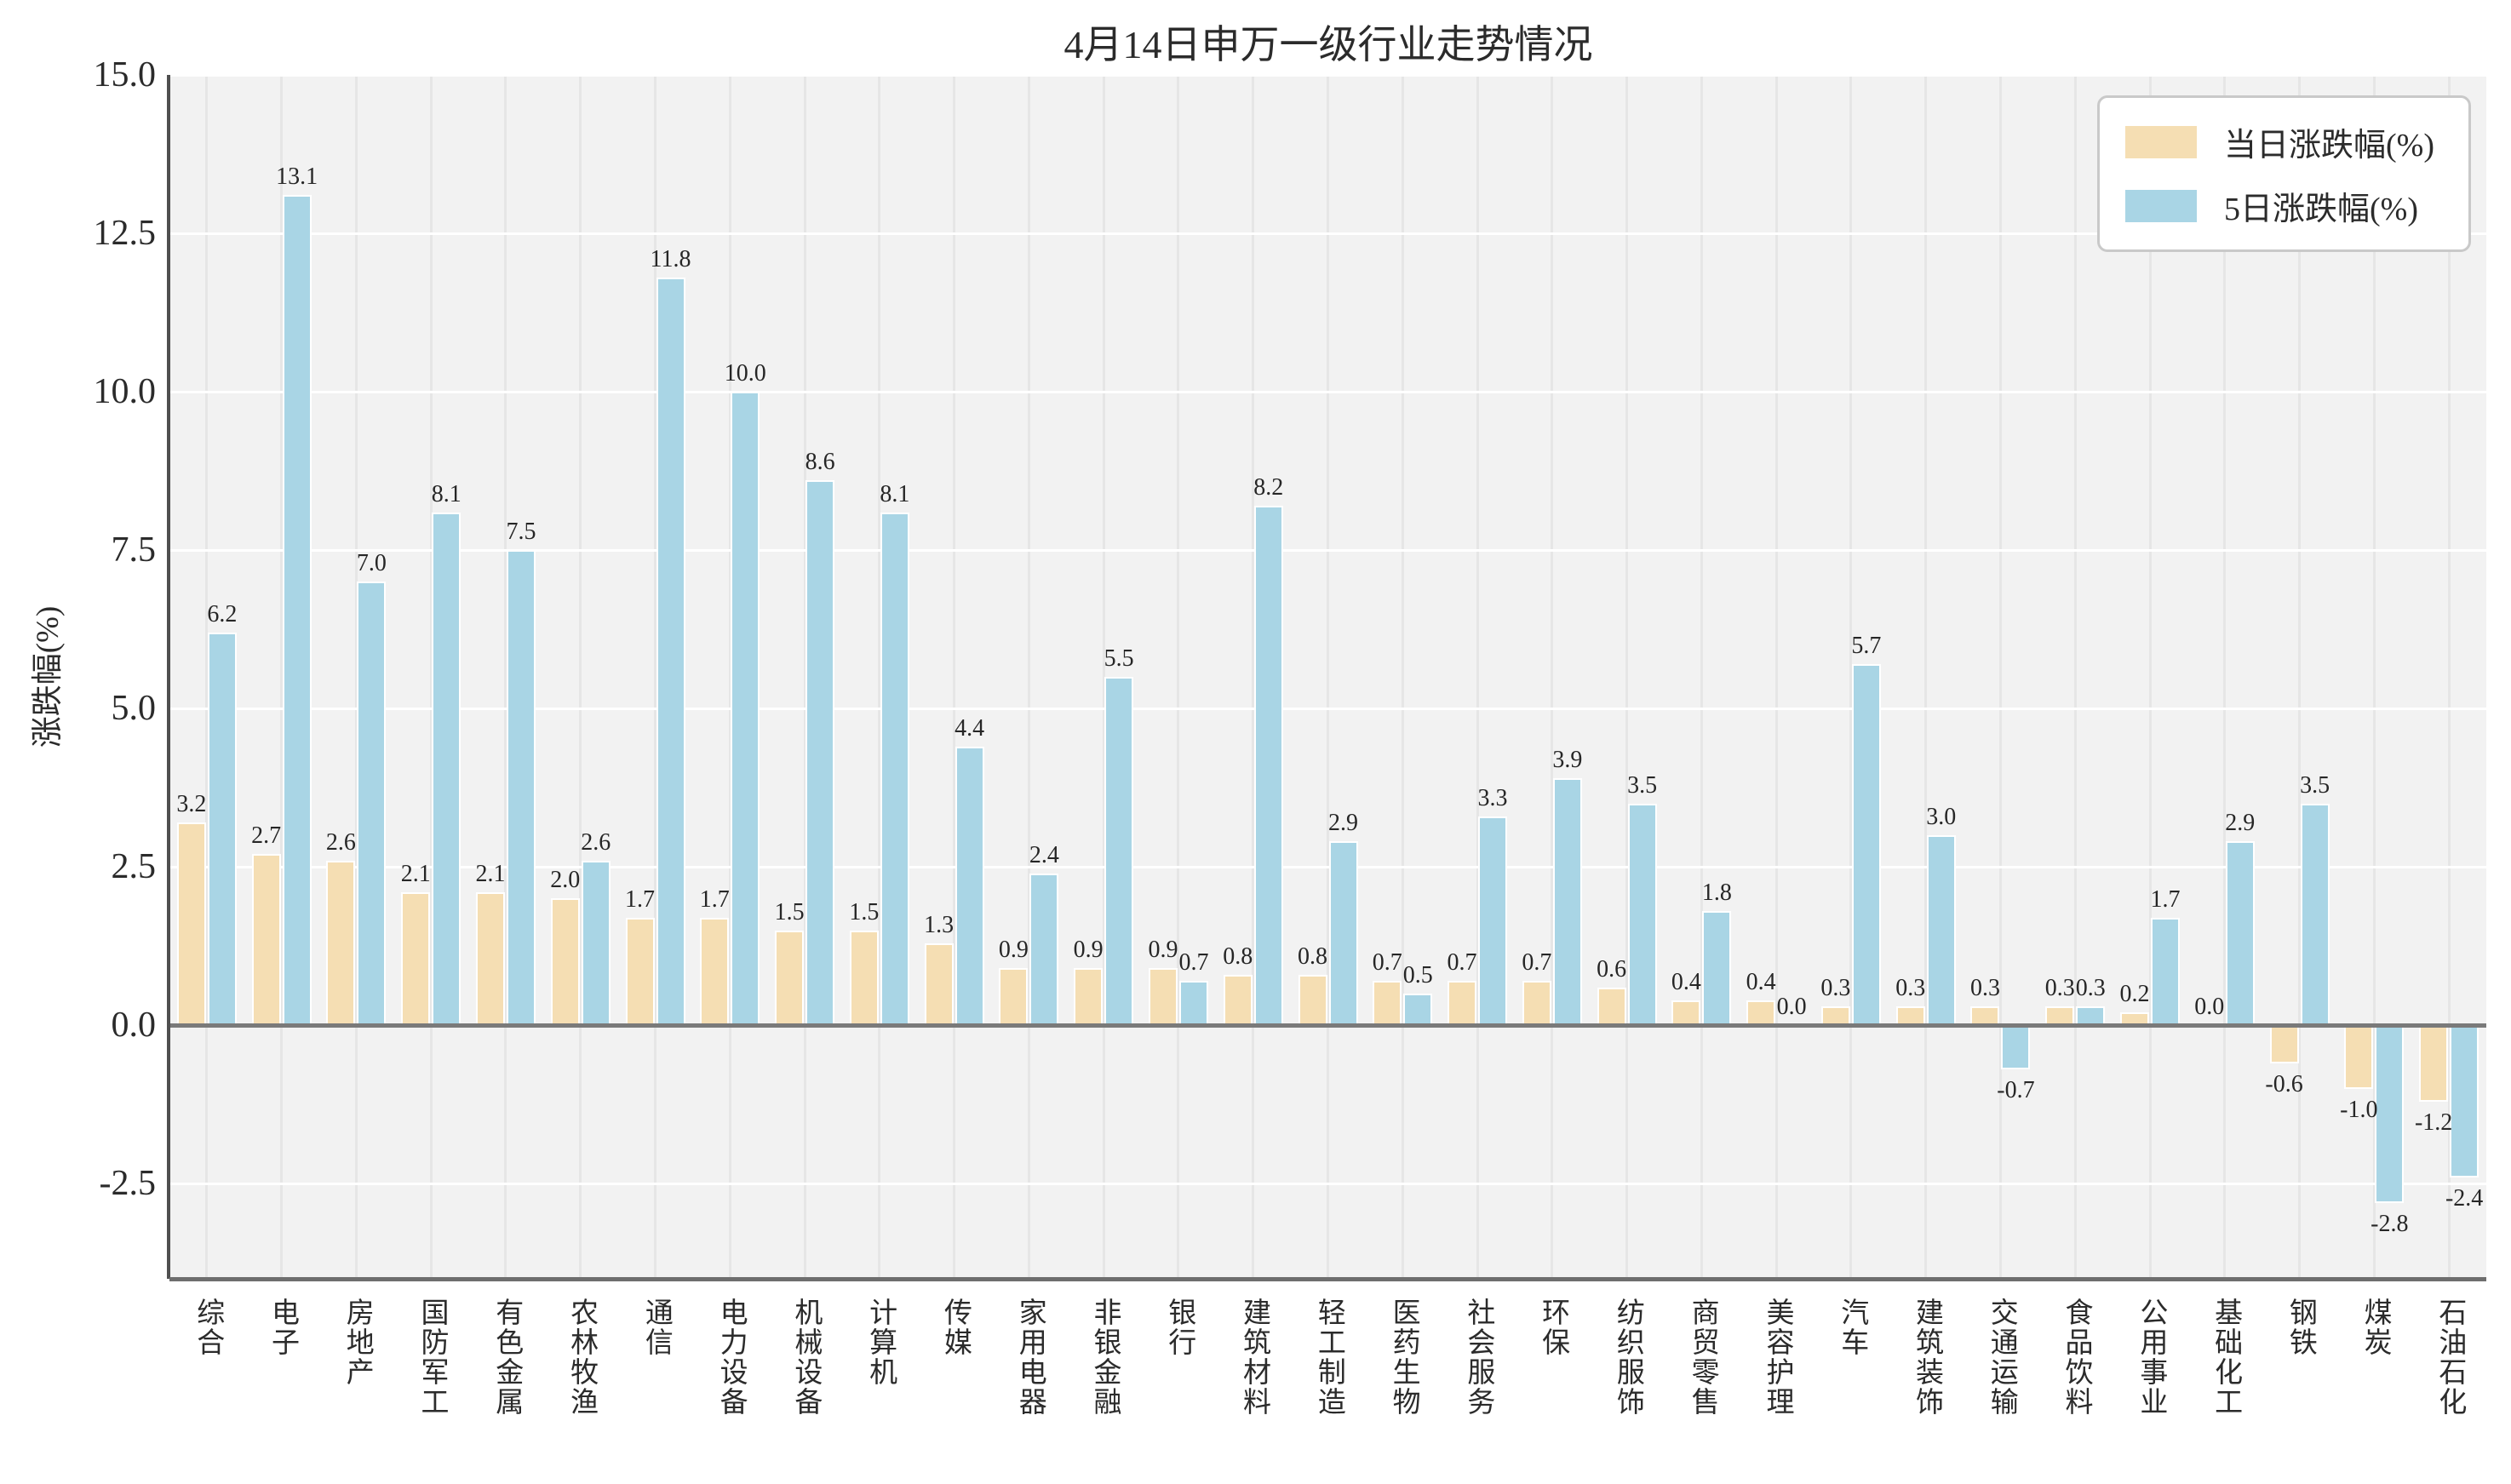  What do you see at coordinates (864, 911) in the screenshot?
I see `bar-value-label: 1.5` at bounding box center [864, 911].